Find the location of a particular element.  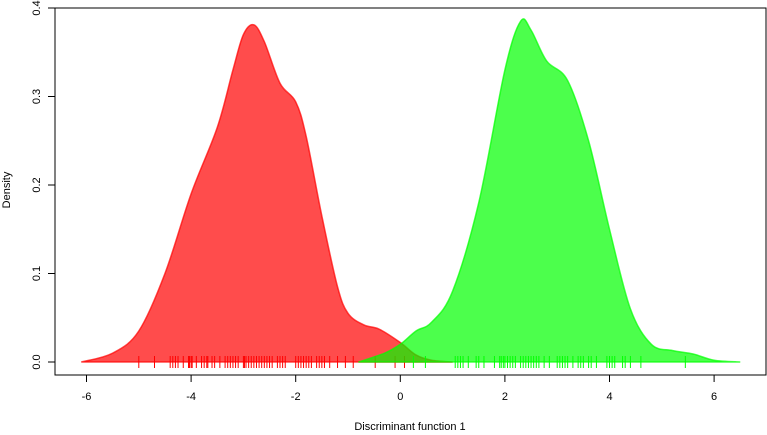

x-tick-label: 4 is located at coordinates (609, 397).